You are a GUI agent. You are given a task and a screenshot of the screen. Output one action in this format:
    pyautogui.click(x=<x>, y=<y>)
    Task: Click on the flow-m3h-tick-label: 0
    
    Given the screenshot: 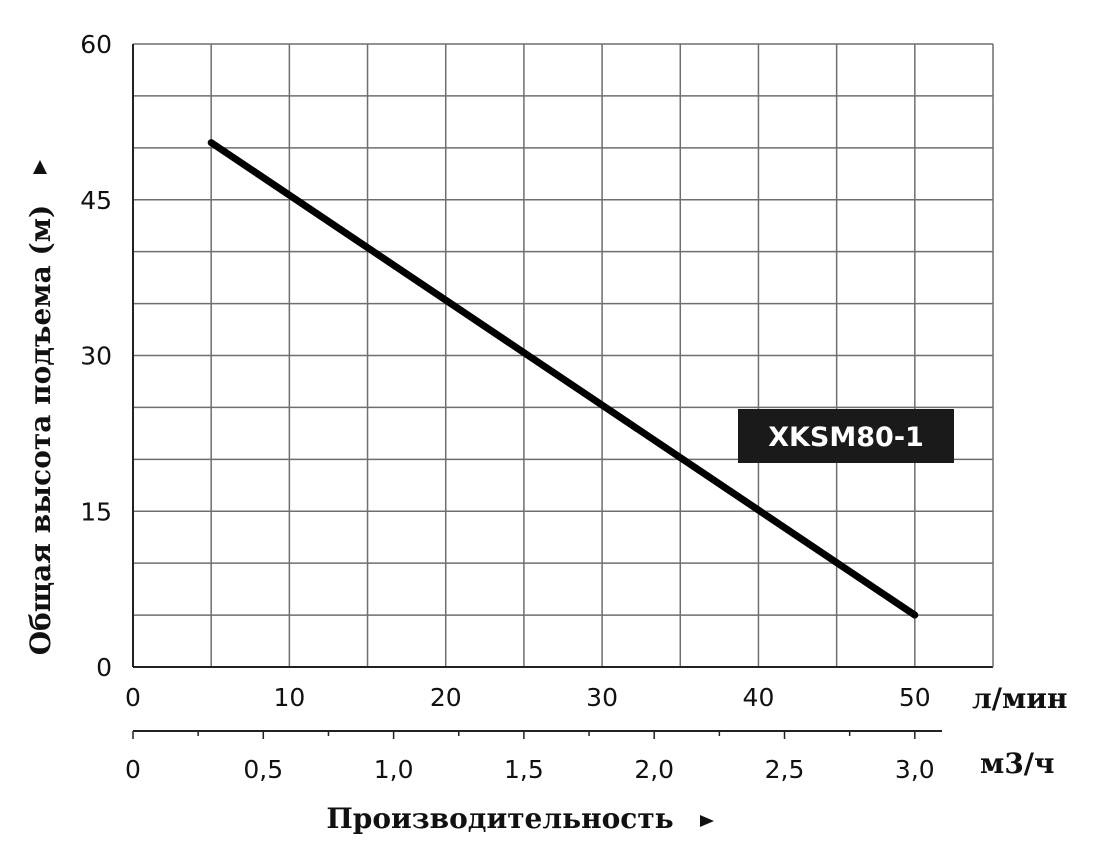 What is the action you would take?
    pyautogui.click(x=133, y=769)
    